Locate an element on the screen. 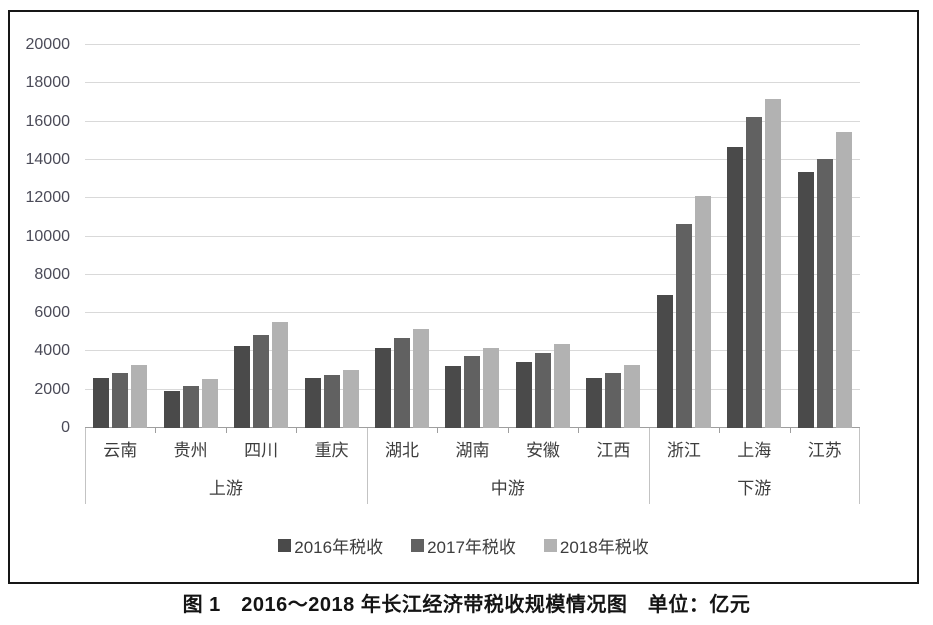 This screenshot has width=933, height=625. legend-item: 2018年税收 is located at coordinates (596, 545).